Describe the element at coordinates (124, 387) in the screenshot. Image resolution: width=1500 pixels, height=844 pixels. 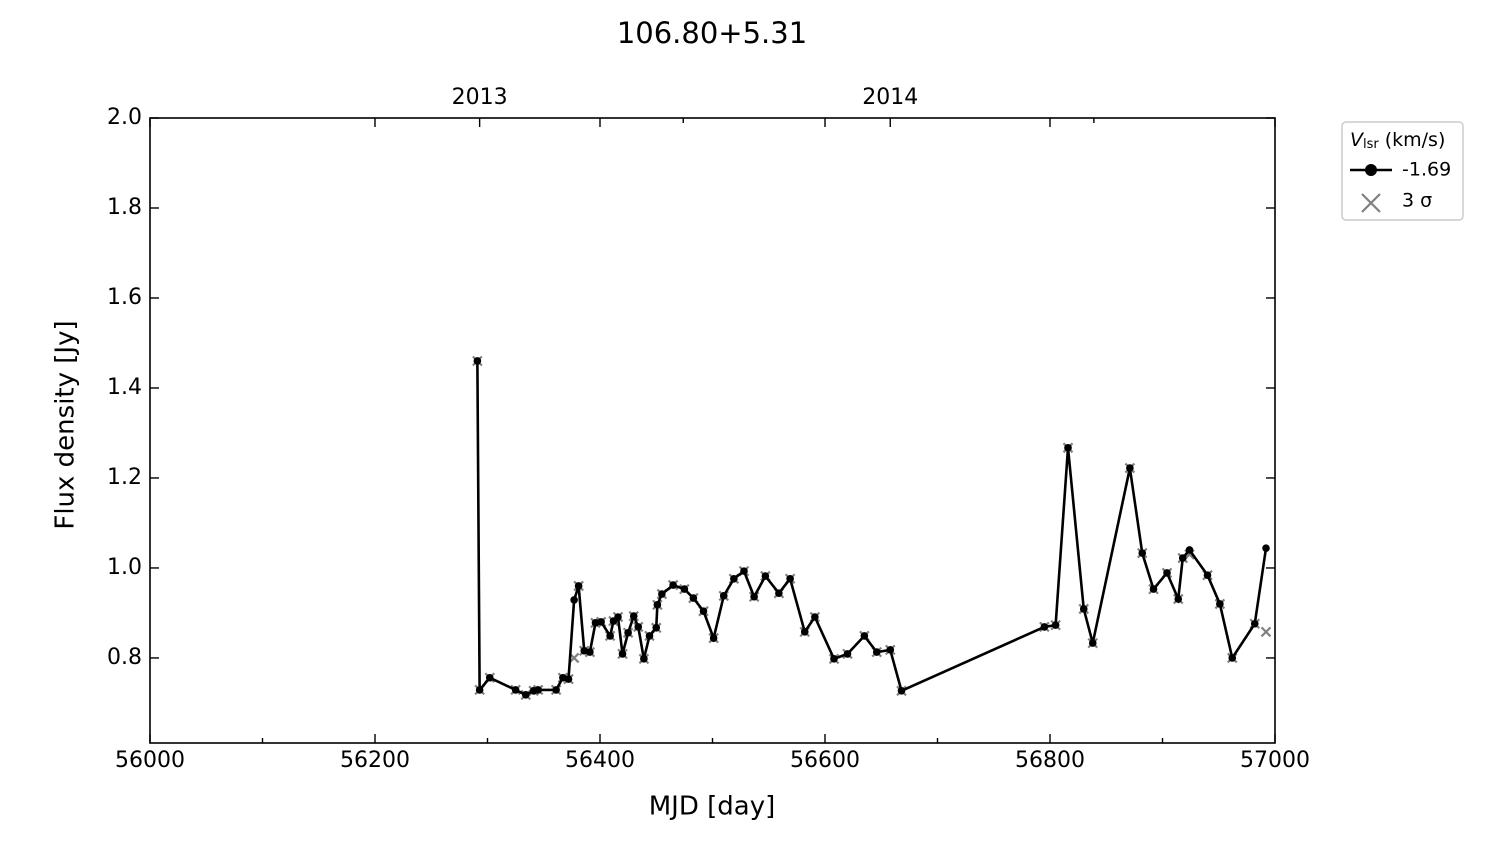
I see `y-tick-label: 1.4` at that location.